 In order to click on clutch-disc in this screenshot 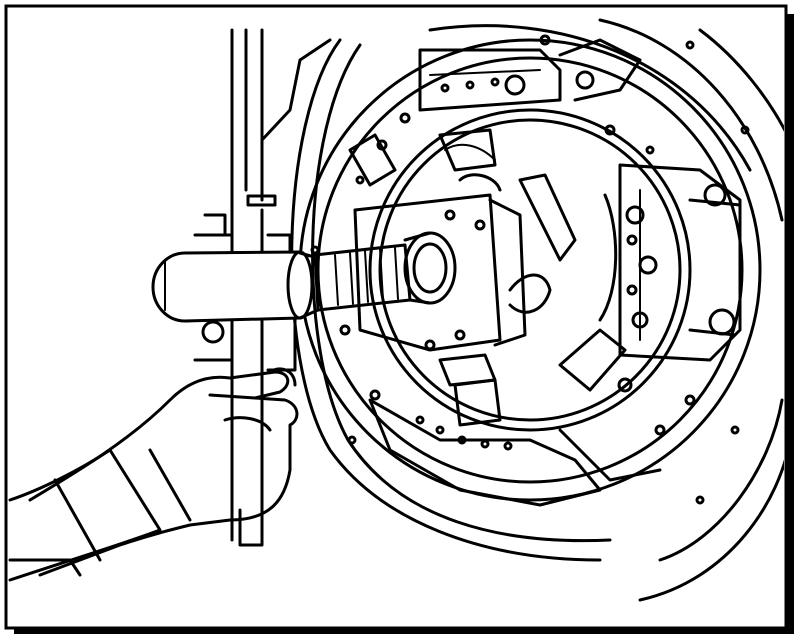, I will do `click(452, 257)`.